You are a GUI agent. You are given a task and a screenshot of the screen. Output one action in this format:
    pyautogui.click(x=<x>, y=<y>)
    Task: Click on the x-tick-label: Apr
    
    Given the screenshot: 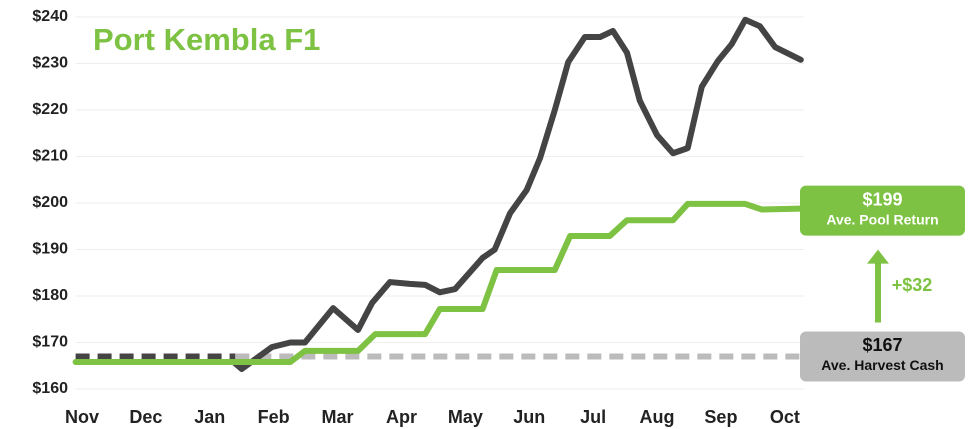 What is the action you would take?
    pyautogui.click(x=401, y=417)
    